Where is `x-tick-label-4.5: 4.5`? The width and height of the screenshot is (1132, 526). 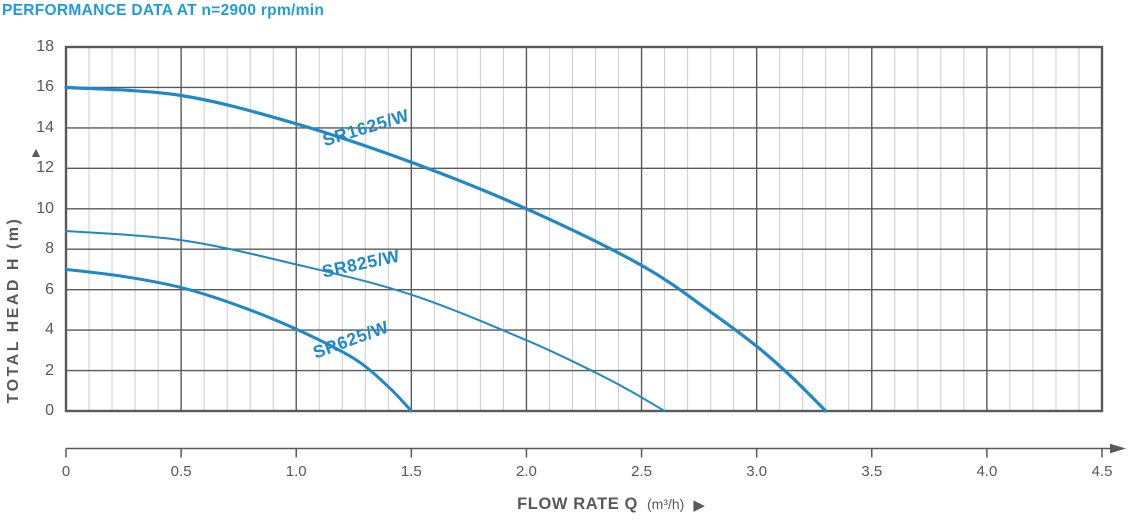
x-tick-label-4.5: 4.5 is located at coordinates (1102, 471).